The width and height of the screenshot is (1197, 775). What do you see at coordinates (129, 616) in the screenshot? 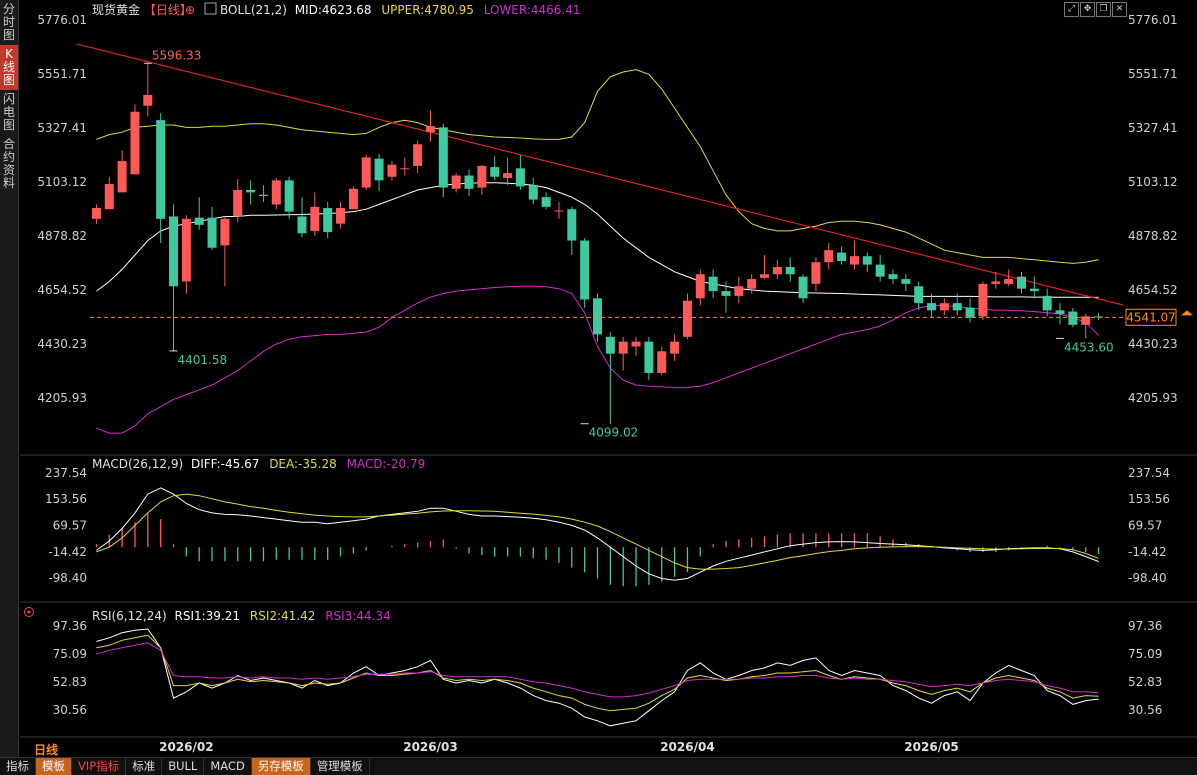
I see `rsi-name: RSI(6,12,24)` at bounding box center [129, 616].